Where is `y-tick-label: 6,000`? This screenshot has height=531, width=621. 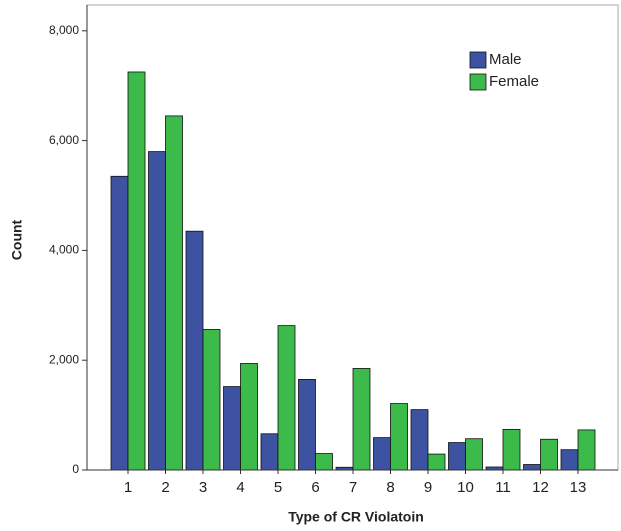
y-tick-label: 6,000 is located at coordinates (64, 140).